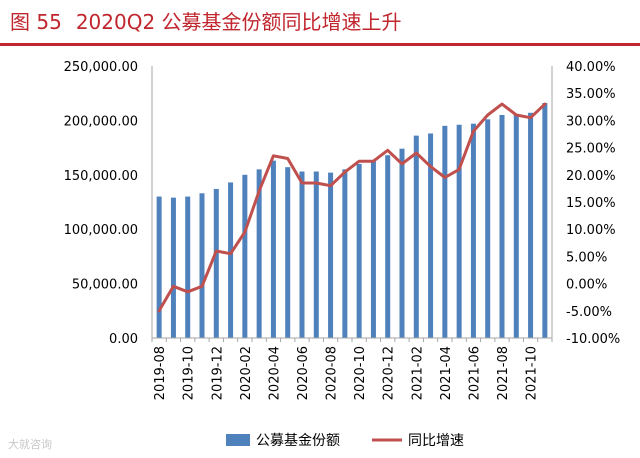 The width and height of the screenshot is (640, 458). What do you see at coordinates (160, 373) in the screenshot?
I see `x-tick-label: 2019-08` at bounding box center [160, 373].